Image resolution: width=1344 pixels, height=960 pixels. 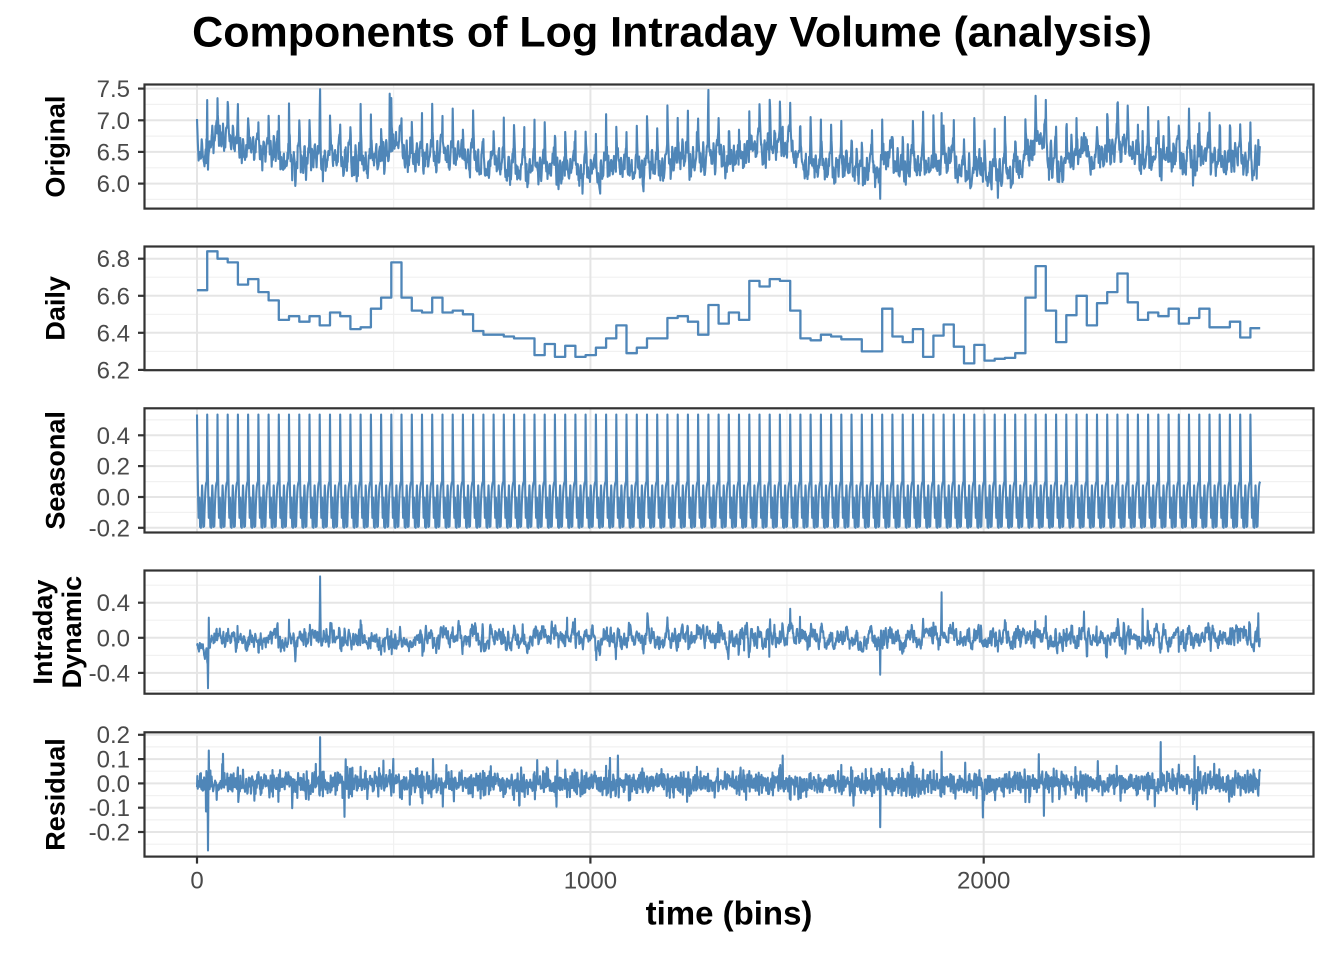 What do you see at coordinates (56, 147) in the screenshot?
I see `svg-text: Original` at bounding box center [56, 147].